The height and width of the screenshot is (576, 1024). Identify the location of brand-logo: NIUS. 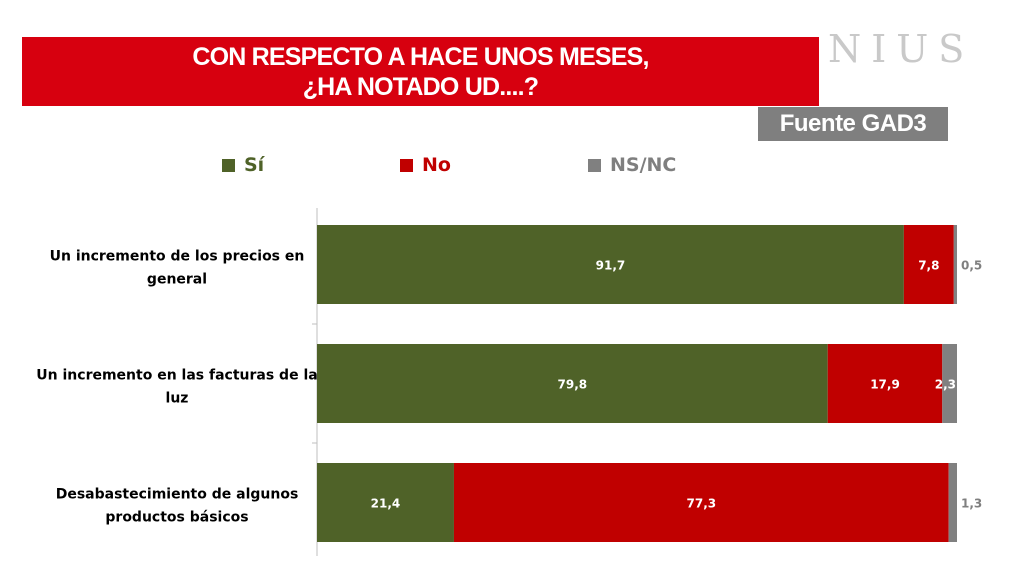
(901, 49).